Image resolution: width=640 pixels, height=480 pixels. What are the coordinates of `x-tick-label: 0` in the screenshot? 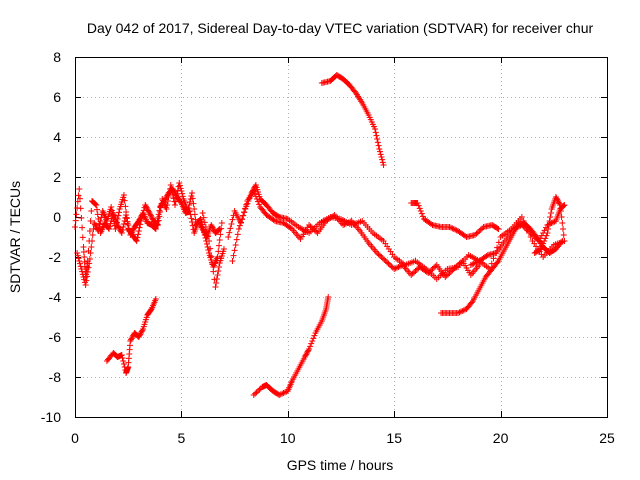 It's located at (75, 438).